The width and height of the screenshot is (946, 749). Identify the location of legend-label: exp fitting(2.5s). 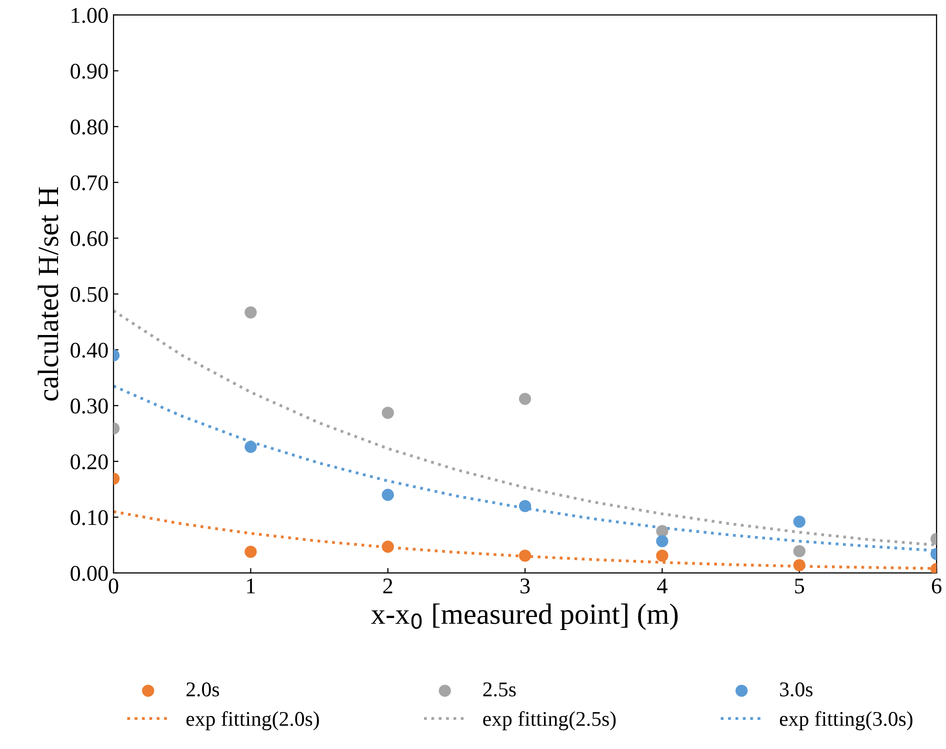
(549, 720).